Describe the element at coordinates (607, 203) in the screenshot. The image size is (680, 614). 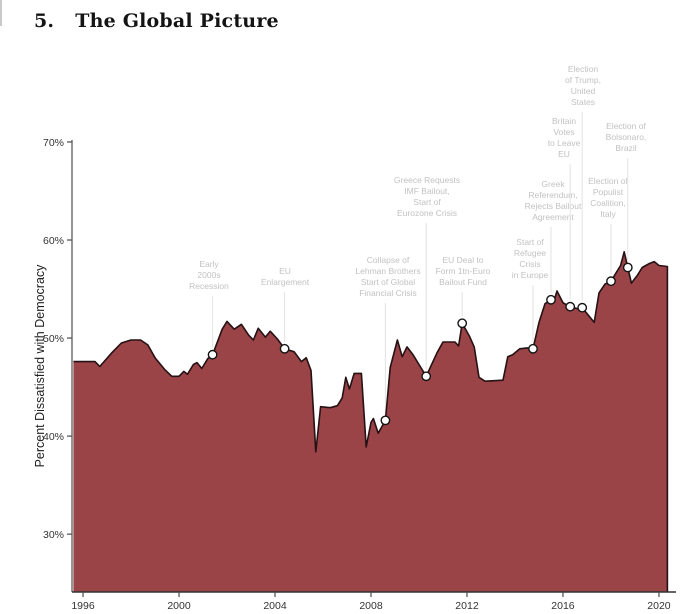
I see `event-label: Coalition,` at that location.